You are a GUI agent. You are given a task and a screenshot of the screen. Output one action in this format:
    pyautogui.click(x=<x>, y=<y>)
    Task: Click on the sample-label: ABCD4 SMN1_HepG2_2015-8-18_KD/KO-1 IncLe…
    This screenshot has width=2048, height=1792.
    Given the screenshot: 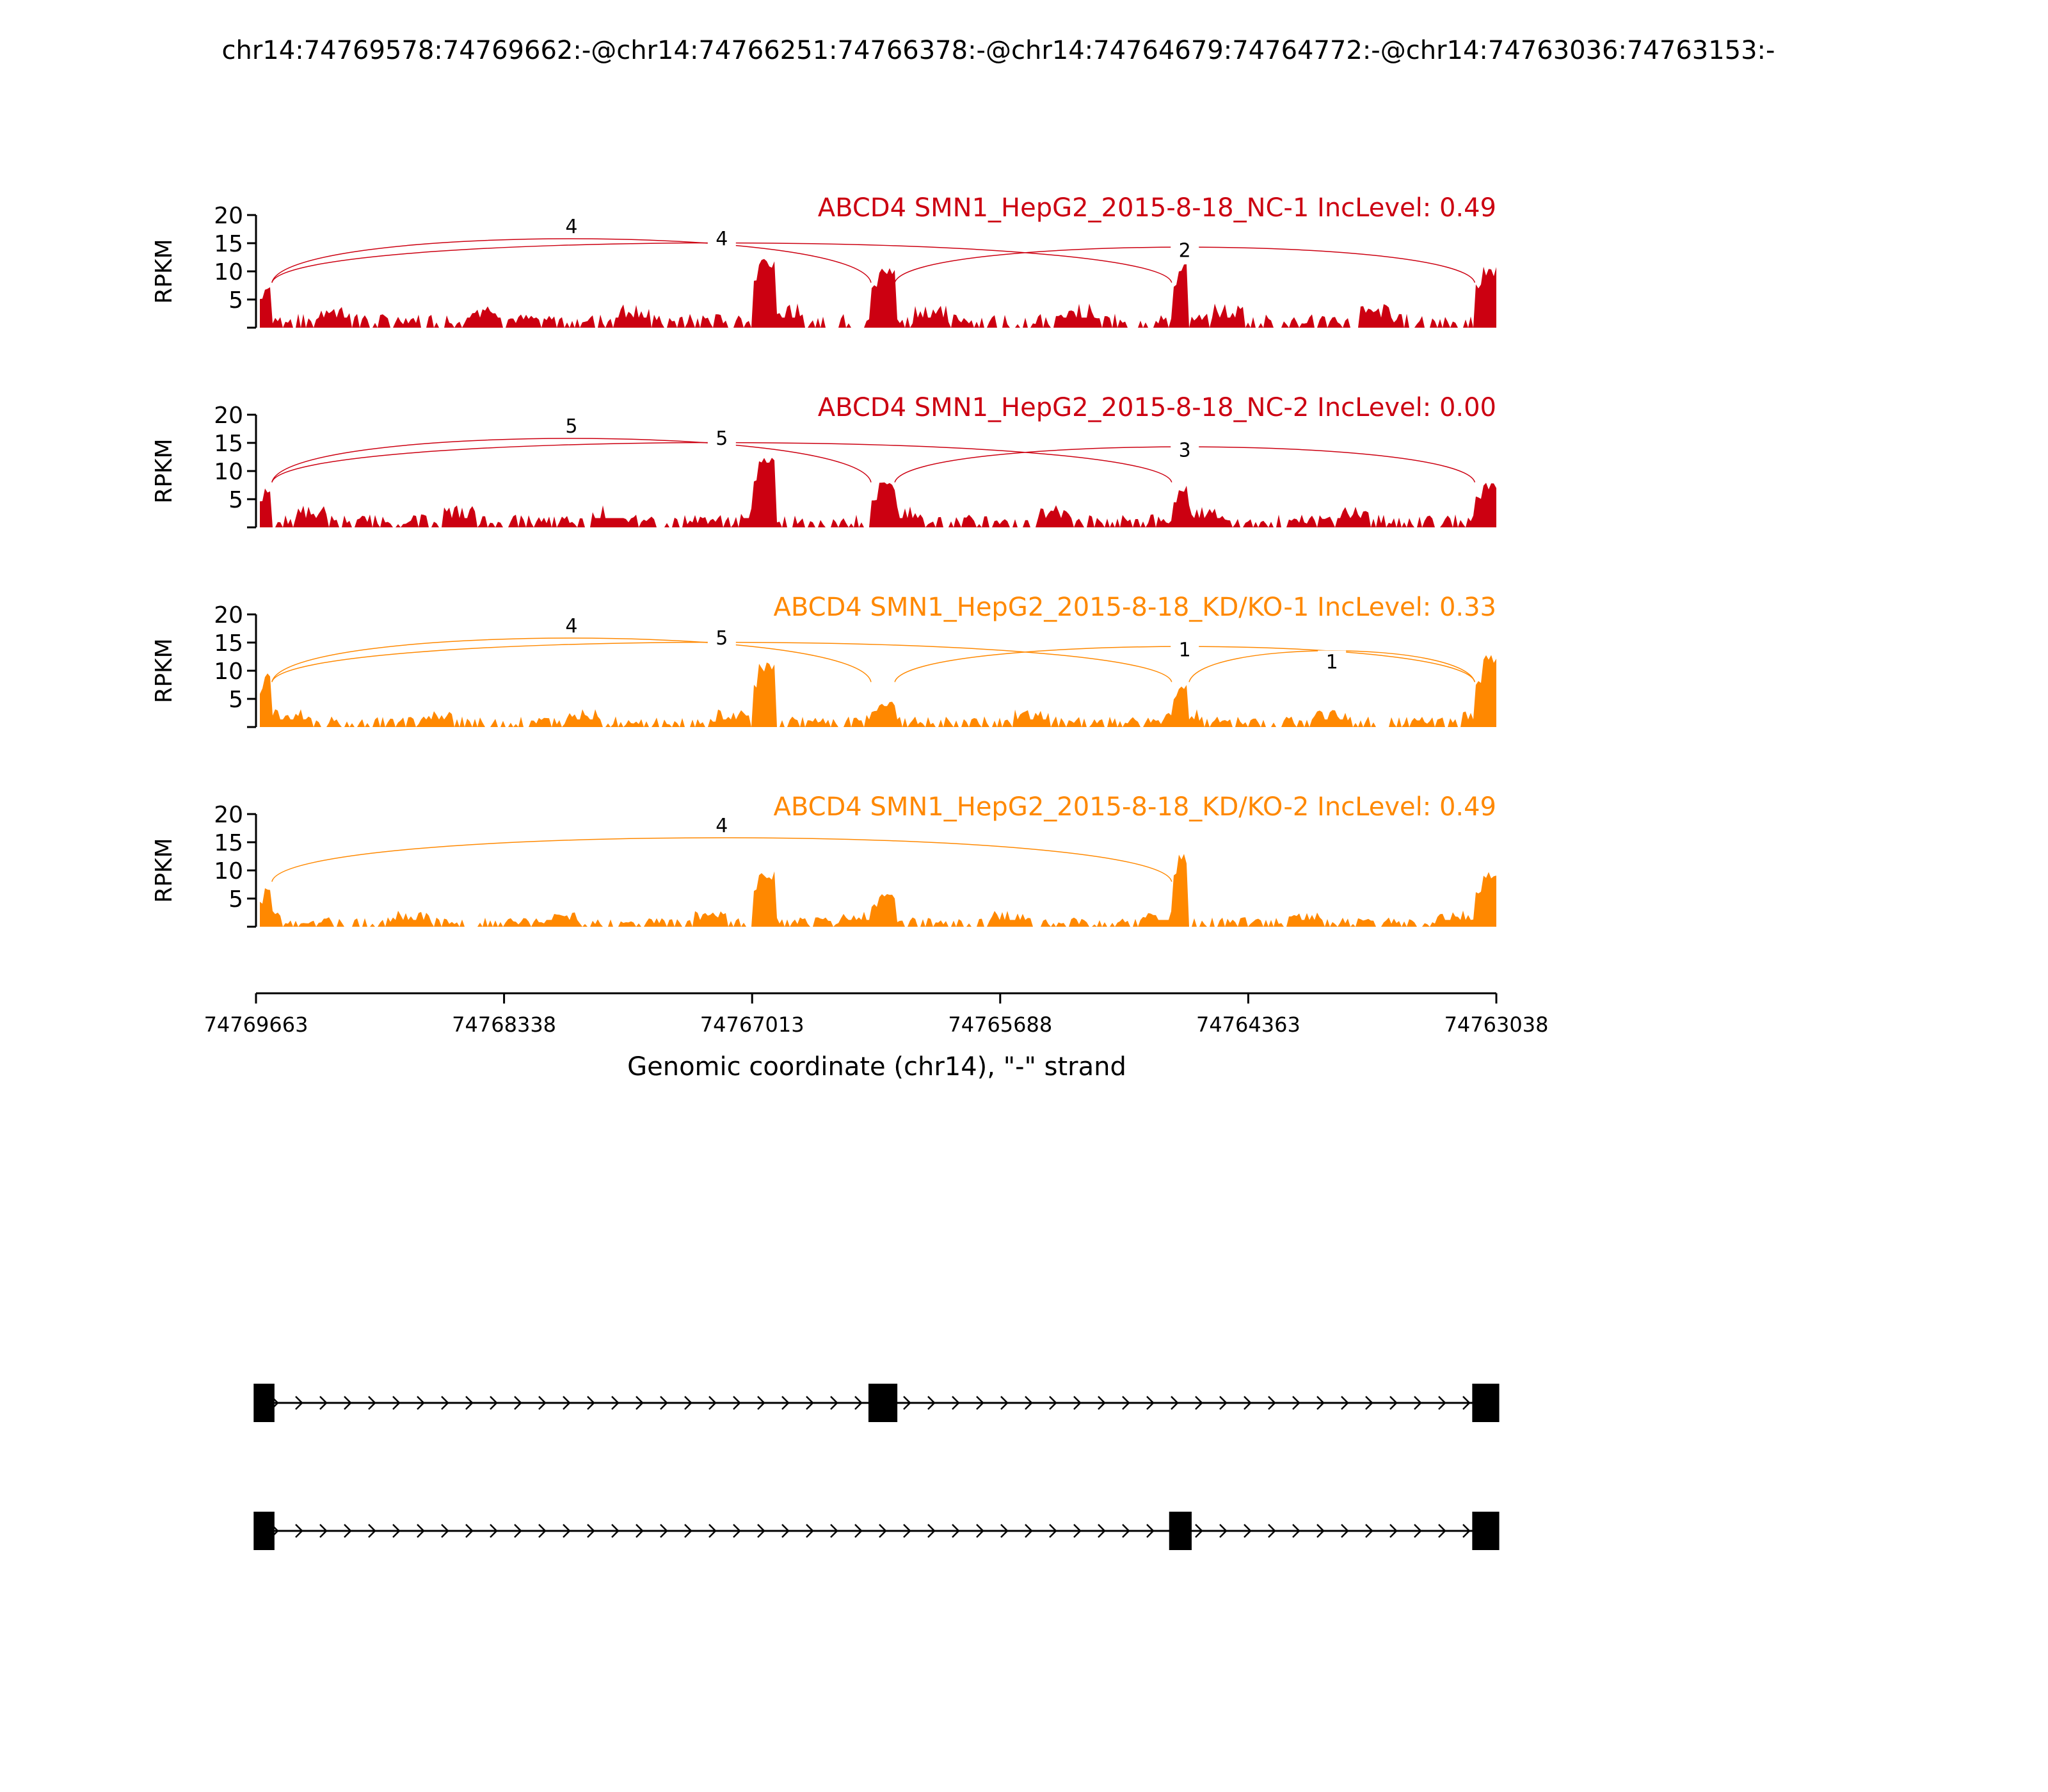 What is the action you would take?
    pyautogui.click(x=1134, y=607)
    